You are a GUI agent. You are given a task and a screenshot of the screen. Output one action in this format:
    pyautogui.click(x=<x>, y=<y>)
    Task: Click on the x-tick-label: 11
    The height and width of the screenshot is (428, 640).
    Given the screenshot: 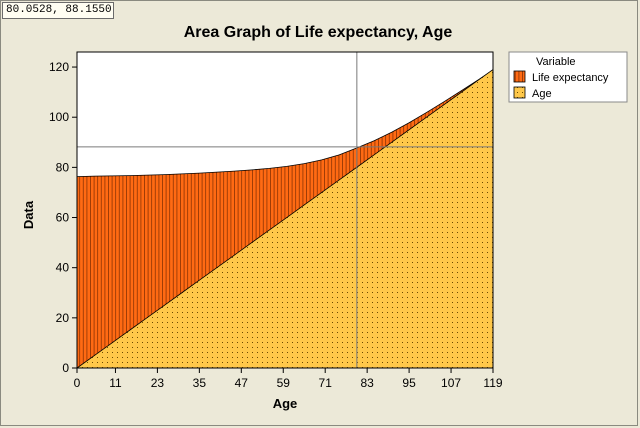 What is the action you would take?
    pyautogui.click(x=115, y=383)
    